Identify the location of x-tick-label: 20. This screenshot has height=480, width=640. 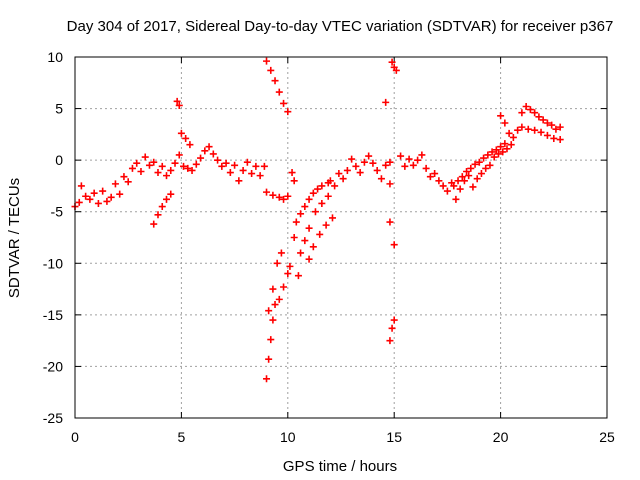
(501, 437).